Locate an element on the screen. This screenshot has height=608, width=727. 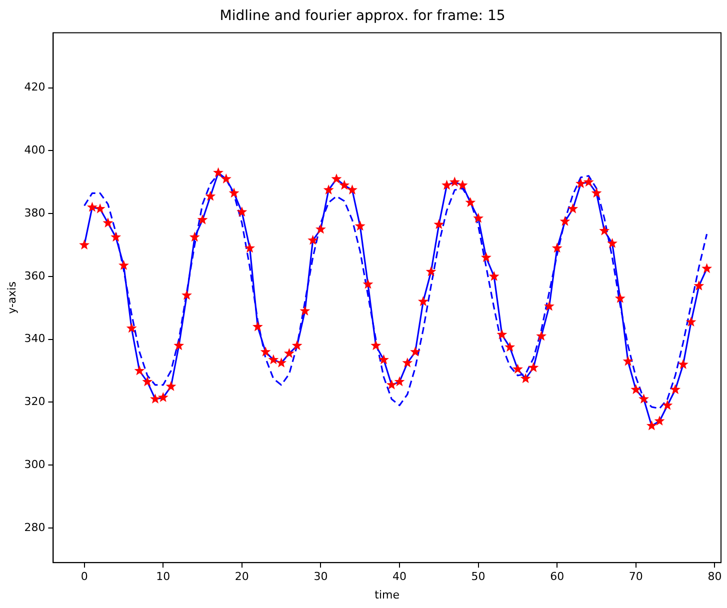
x-tick-label: 80 is located at coordinates (715, 577).